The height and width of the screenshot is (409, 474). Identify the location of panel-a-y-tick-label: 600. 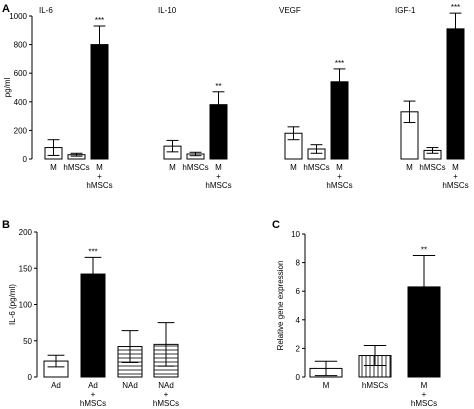
(21, 73).